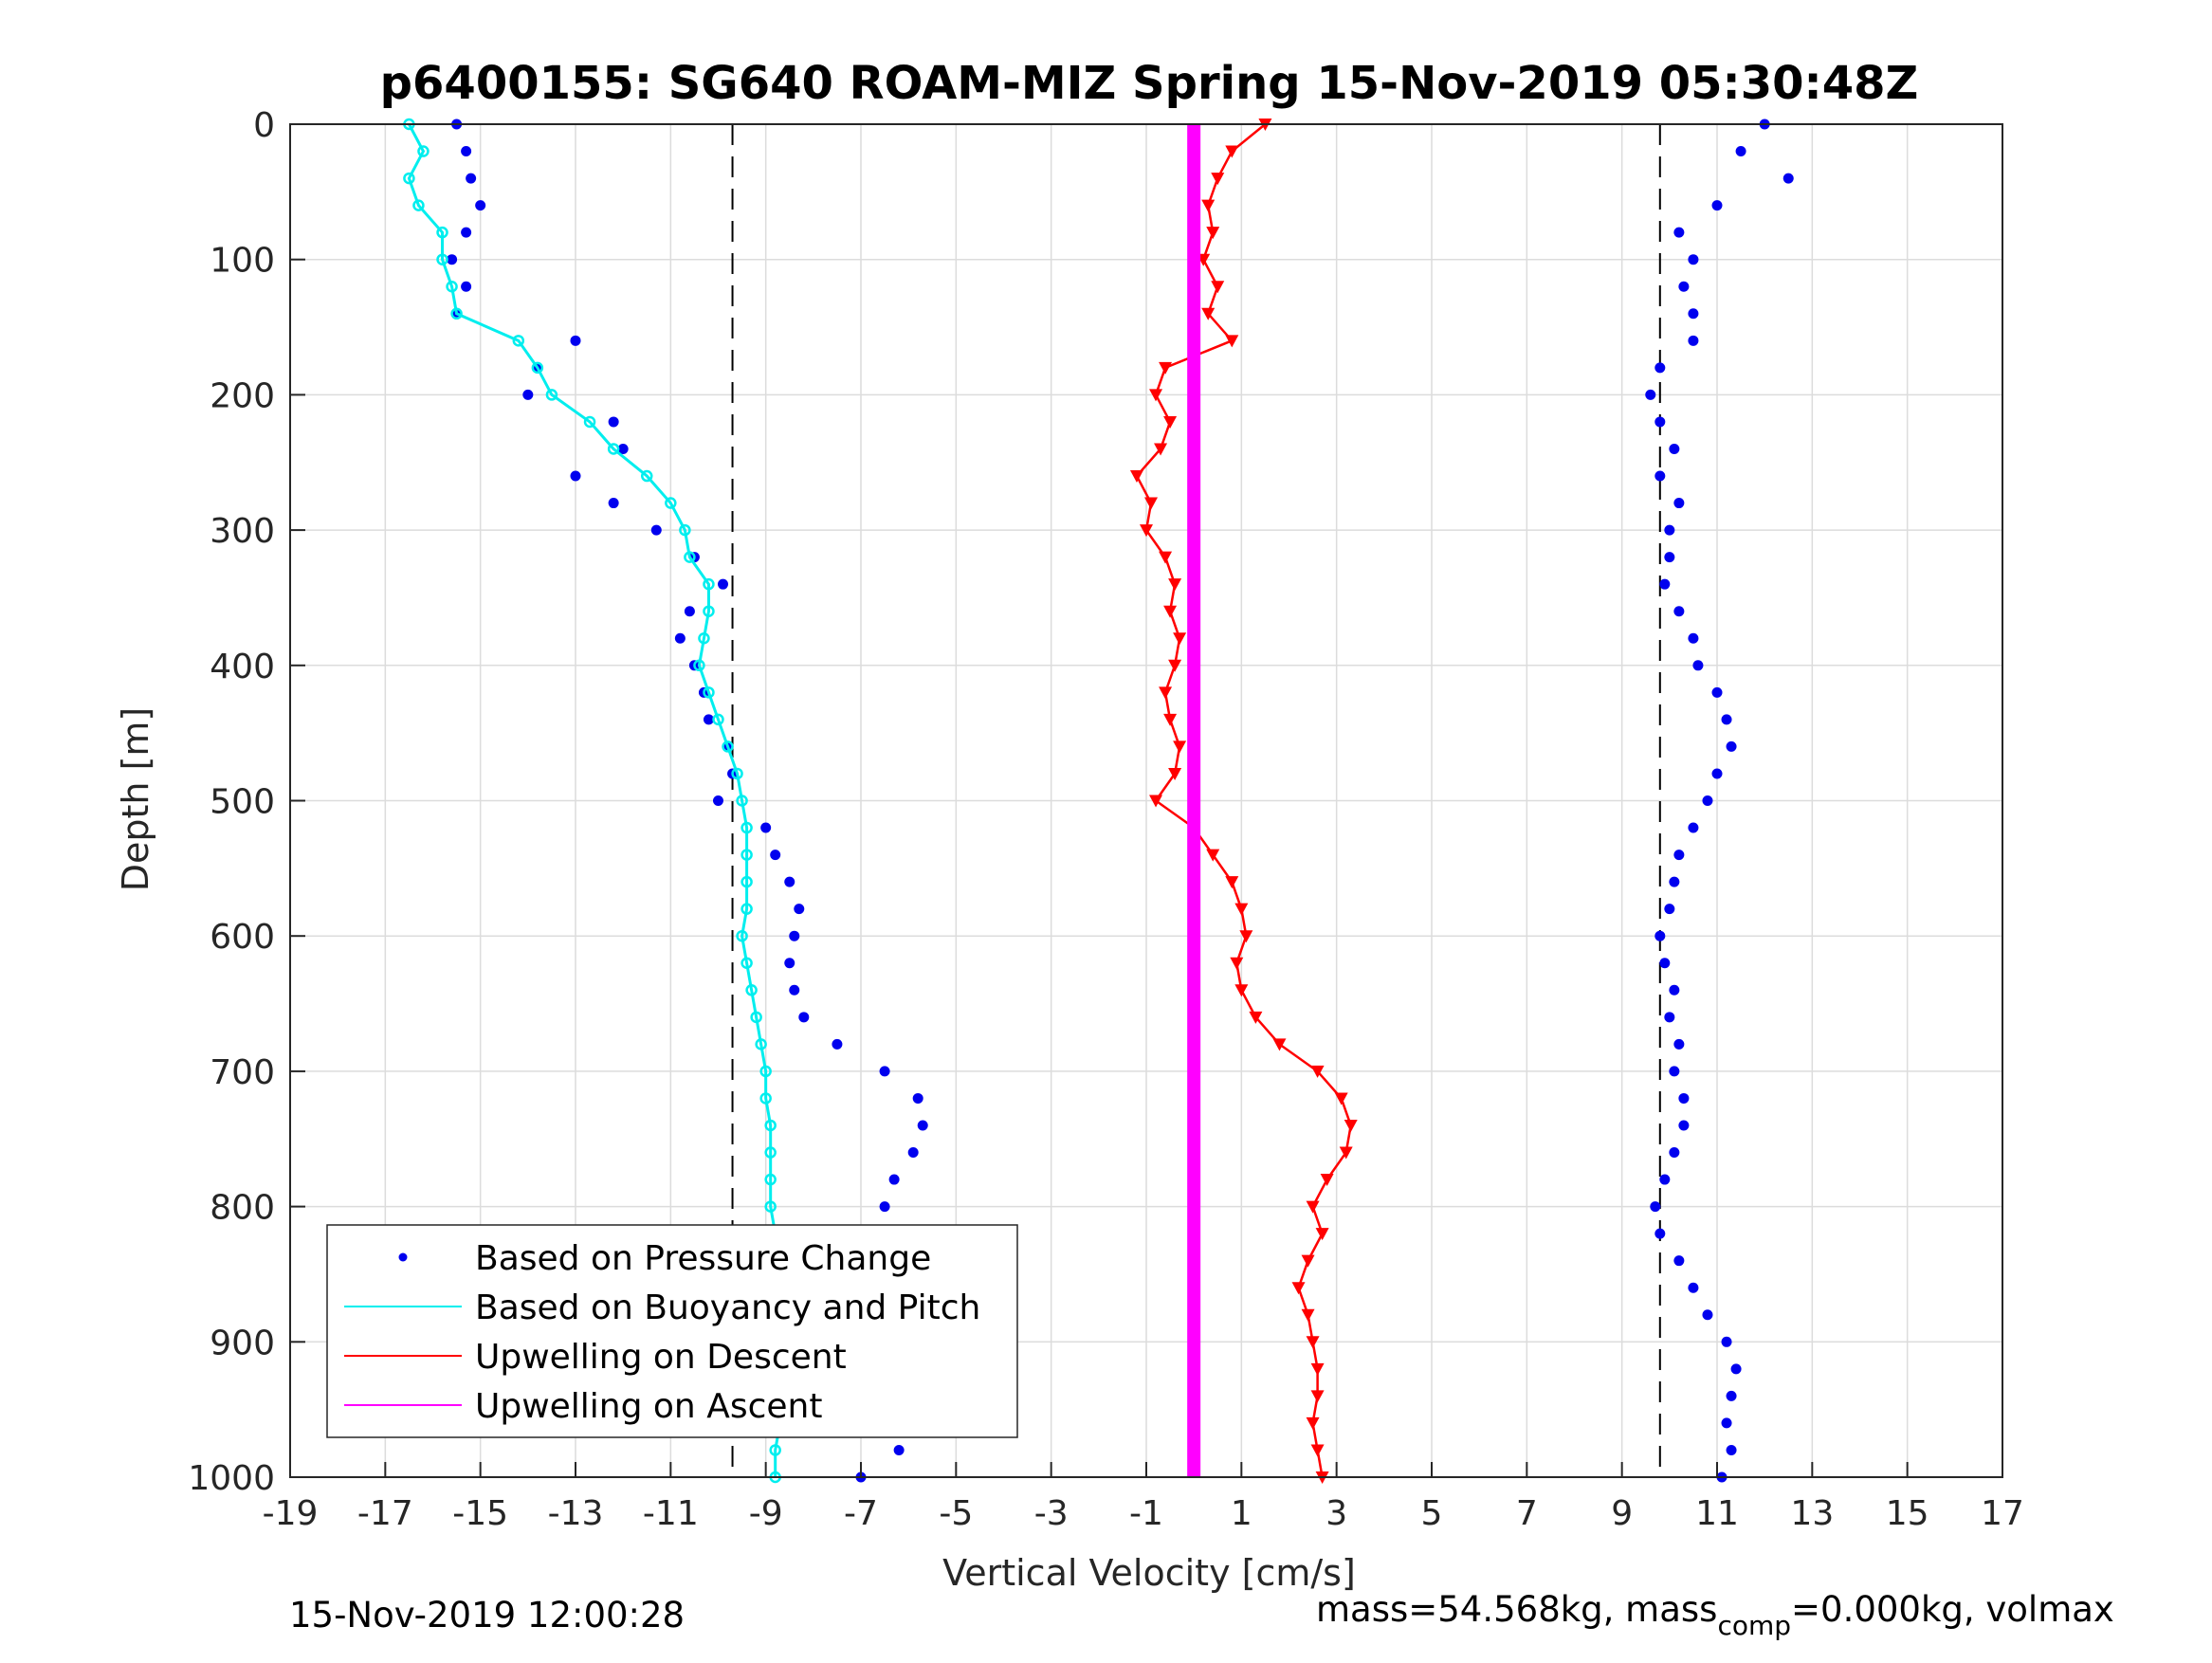  I want to click on x-tick-label: -3, so click(1051, 1514).